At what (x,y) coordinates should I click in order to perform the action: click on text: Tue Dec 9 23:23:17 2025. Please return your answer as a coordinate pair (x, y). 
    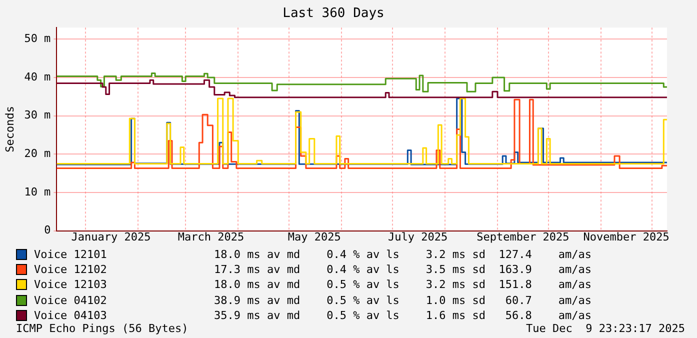
    Looking at the image, I should click on (605, 328).